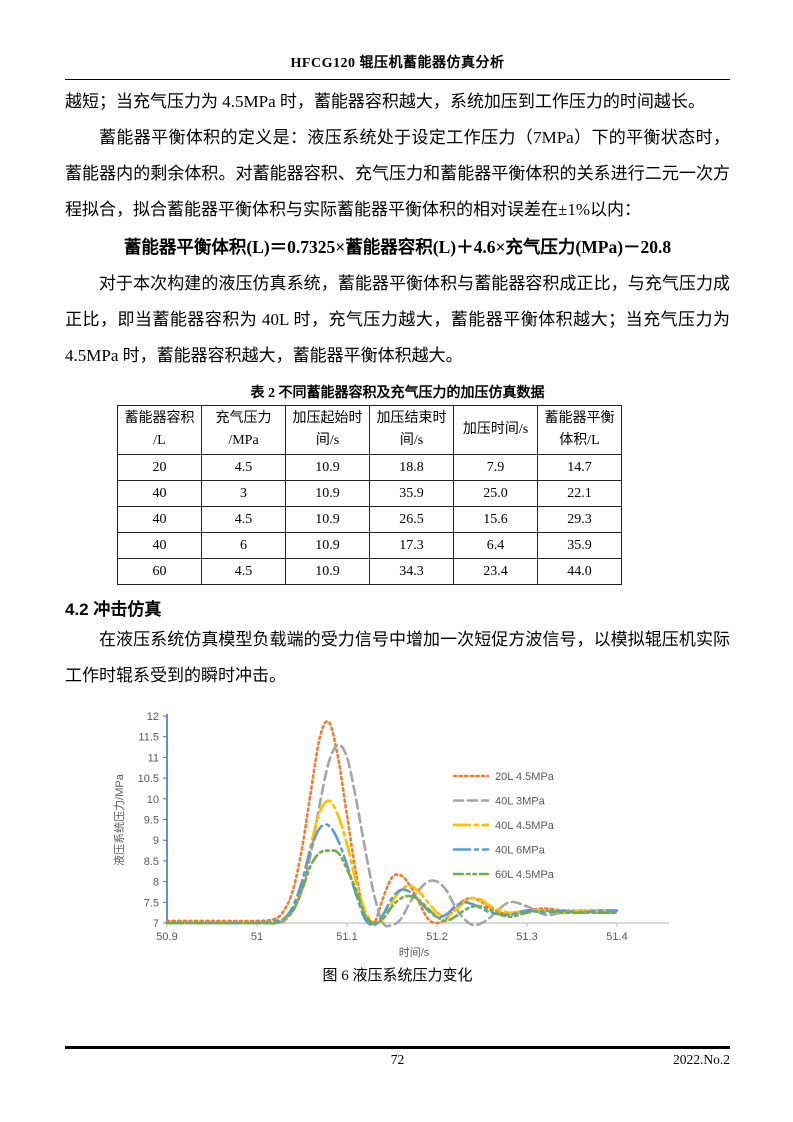 Image resolution: width=793 pixels, height=1122 pixels. Describe the element at coordinates (153, 758) in the screenshot. I see `y-tick-label: 11` at that location.